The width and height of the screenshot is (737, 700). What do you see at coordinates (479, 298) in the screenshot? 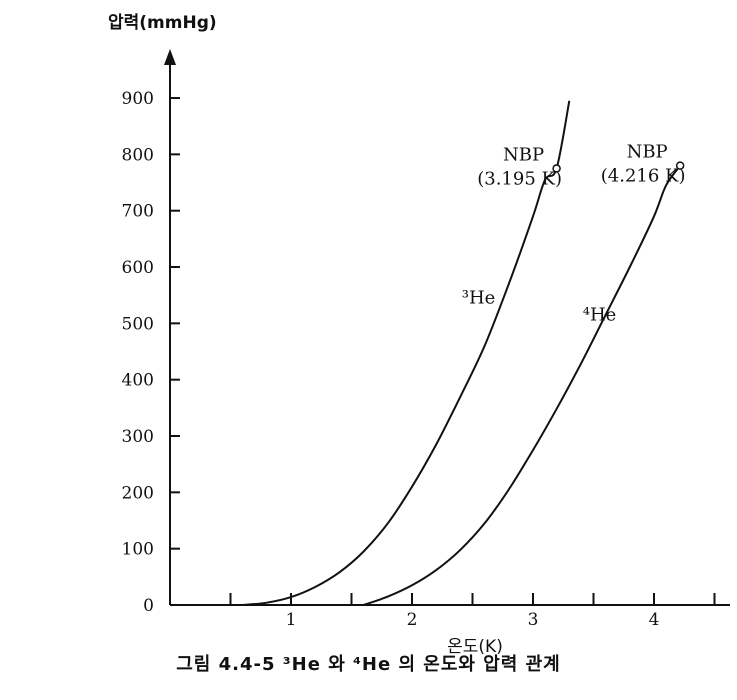
I see `series-label-he3: ³He` at bounding box center [479, 298].